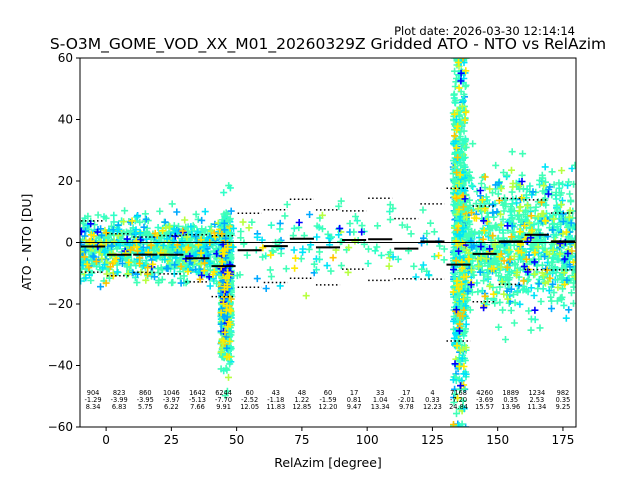  I want to click on x-axis-label: RelAzim [degree], so click(328, 462).